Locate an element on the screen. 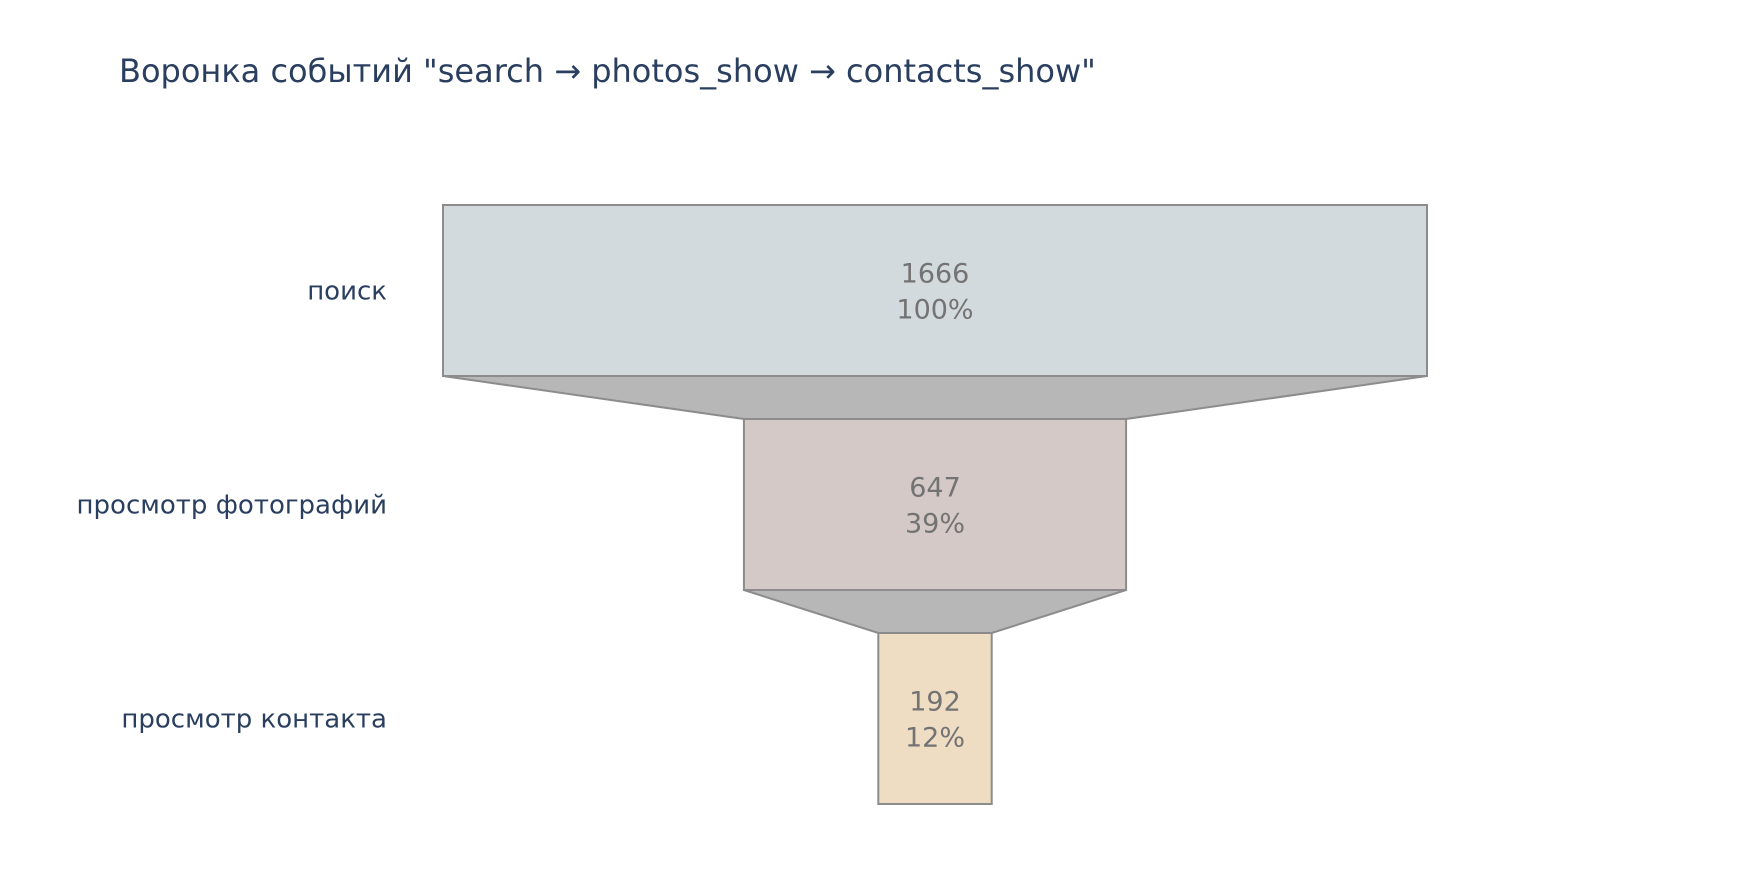 The height and width of the screenshot is (890, 1738). value-label-3: 192 is located at coordinates (935, 702).